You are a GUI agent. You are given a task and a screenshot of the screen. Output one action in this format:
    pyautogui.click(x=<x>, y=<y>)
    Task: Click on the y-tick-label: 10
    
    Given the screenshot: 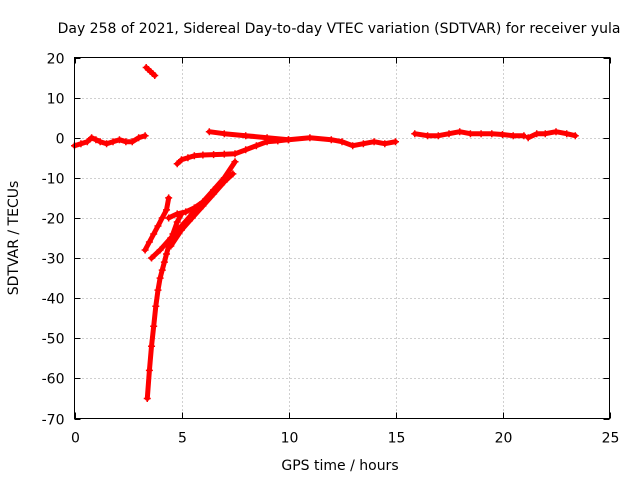 What is the action you would take?
    pyautogui.click(x=56, y=100)
    